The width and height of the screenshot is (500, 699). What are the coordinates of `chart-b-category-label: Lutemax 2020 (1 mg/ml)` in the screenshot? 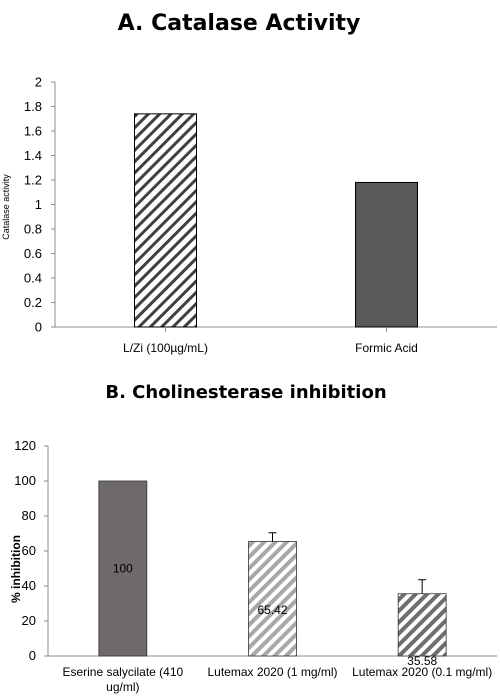 It's located at (272, 672).